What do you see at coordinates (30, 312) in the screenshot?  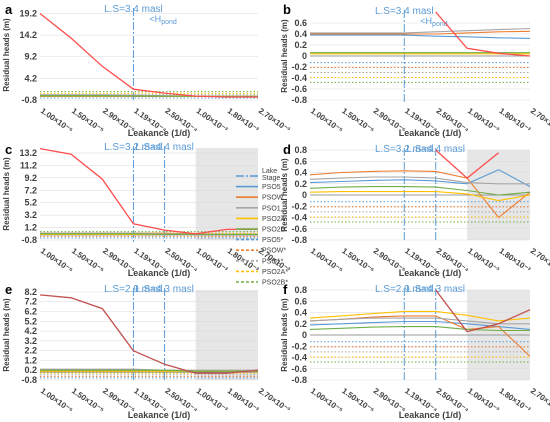 I see `y-tick-label: 6.2` at bounding box center [30, 312].